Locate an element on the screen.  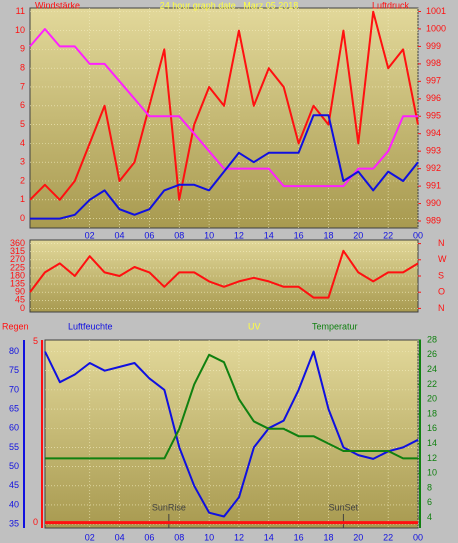
y2-tick-label: 994 is located at coordinates (433, 133).